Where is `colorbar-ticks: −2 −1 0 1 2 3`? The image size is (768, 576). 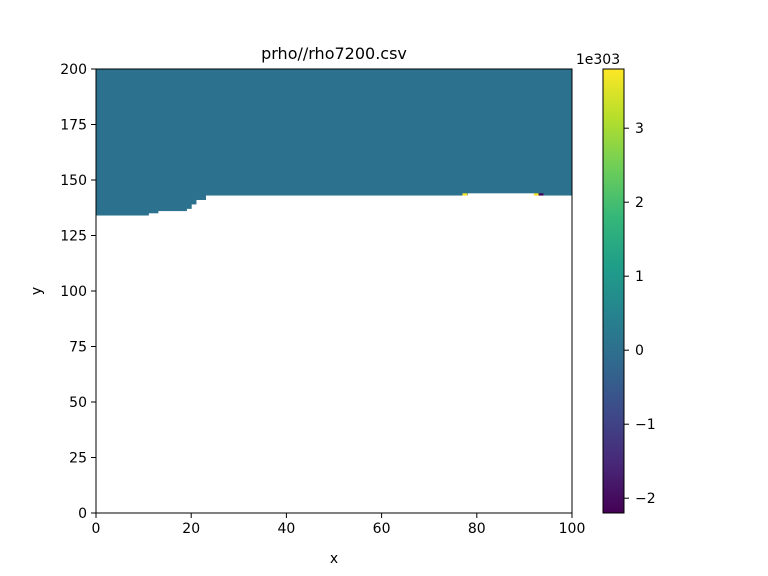 colorbar-ticks: −2 −1 0 1 2 3 is located at coordinates (640, 314).